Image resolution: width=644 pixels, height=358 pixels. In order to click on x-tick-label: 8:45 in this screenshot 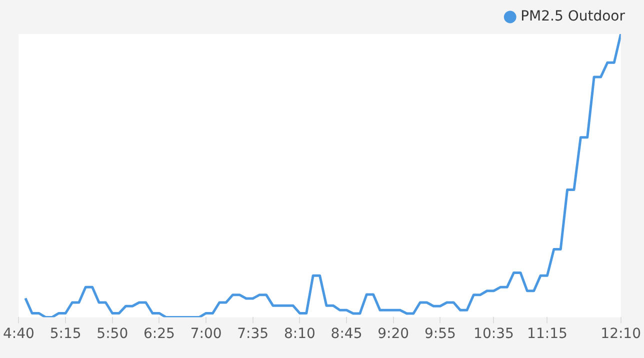, I will do `click(346, 334)`.